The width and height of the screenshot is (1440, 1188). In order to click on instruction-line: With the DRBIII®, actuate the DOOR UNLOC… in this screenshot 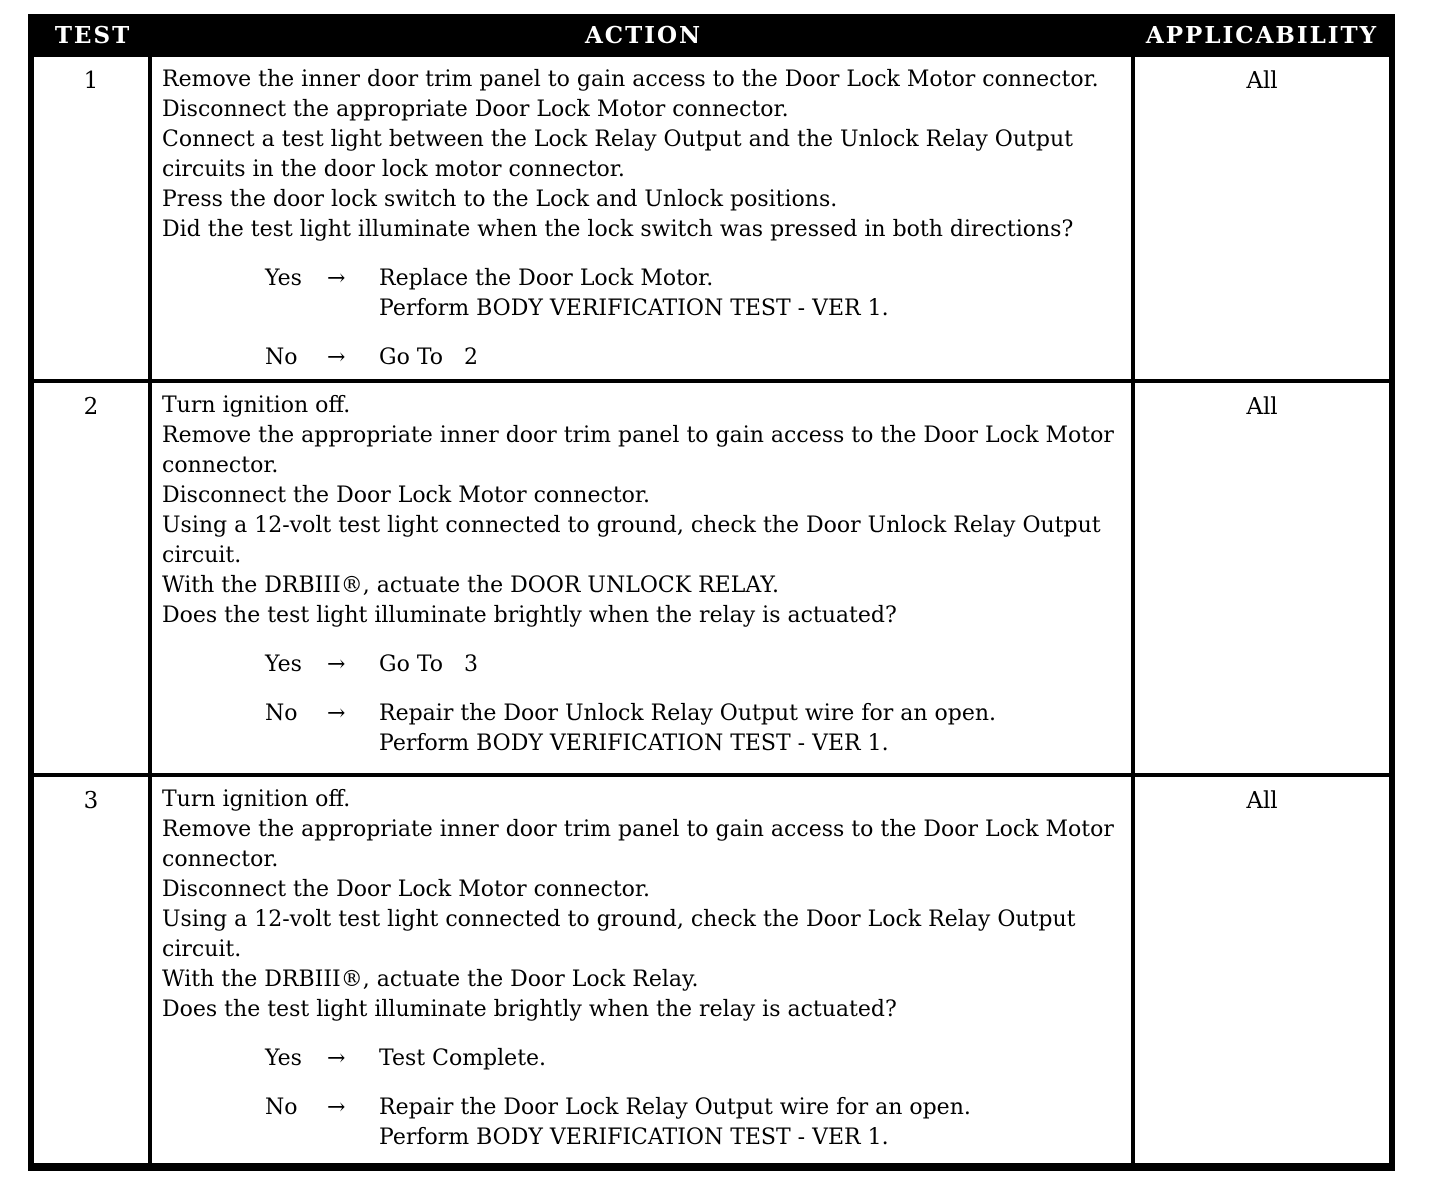, I will do `click(471, 585)`.